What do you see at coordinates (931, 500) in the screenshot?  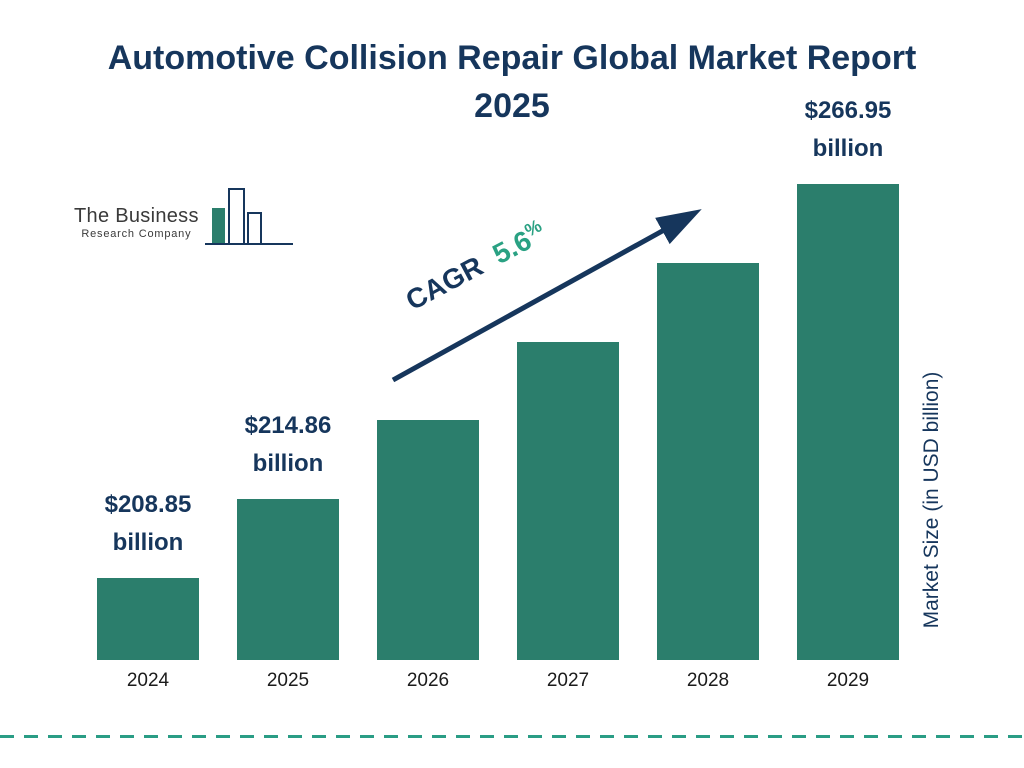 I see `y-axis-label: Market Size (in USD billion)` at bounding box center [931, 500].